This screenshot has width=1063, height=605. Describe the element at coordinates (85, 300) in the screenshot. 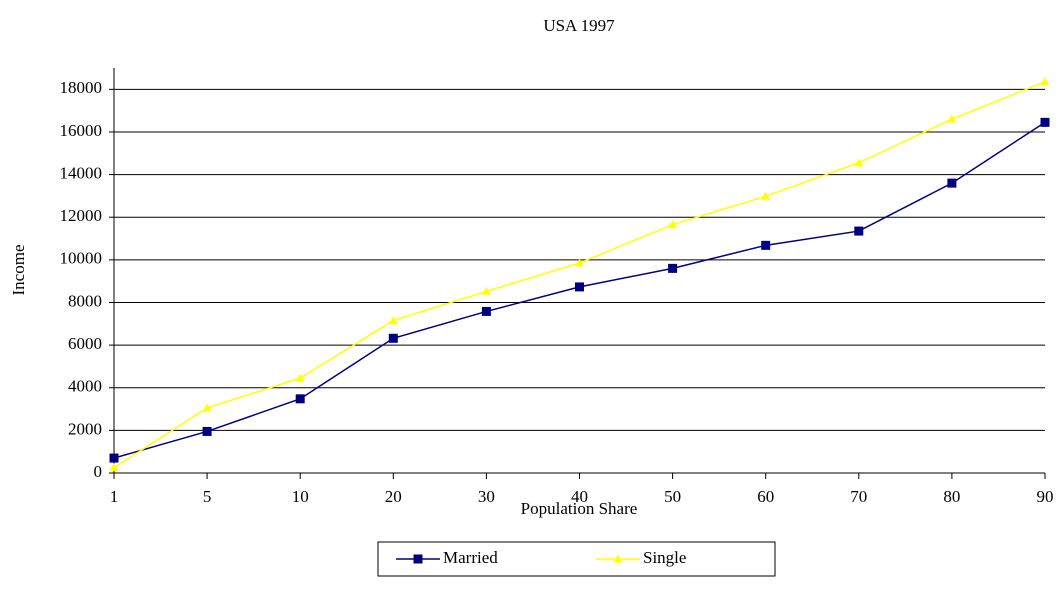

I see `y-tick-label: 8000` at that location.